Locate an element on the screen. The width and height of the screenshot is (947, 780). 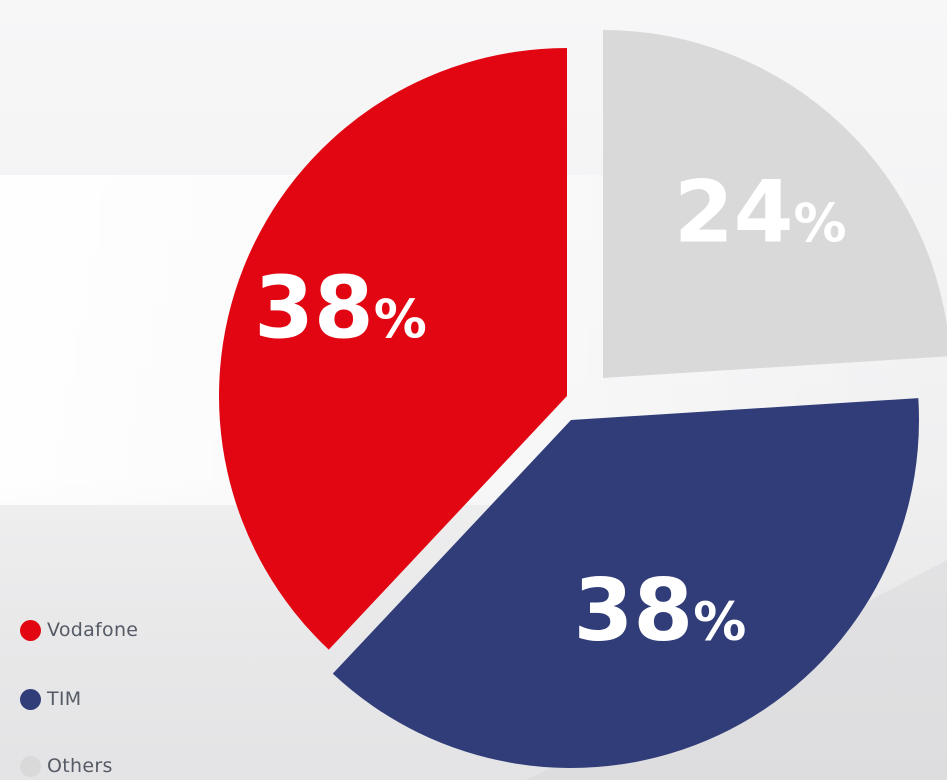
legend-item-tim: TIM is located at coordinates (51, 699).